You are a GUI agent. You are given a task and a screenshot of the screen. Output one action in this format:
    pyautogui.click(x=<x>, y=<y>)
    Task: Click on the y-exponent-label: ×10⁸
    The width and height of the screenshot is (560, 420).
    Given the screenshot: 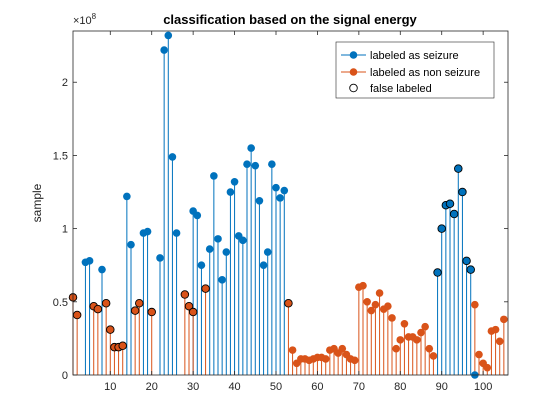 What is the action you would take?
    pyautogui.click(x=85, y=19)
    